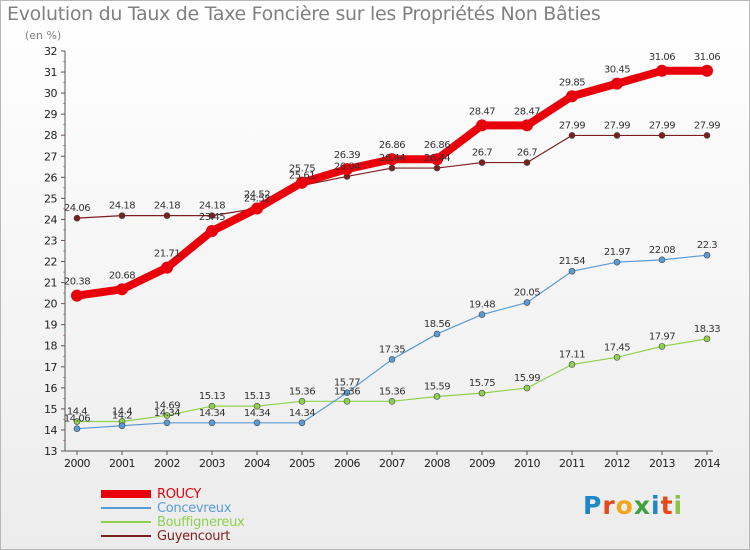 Image resolution: width=750 pixels, height=550 pixels. Describe the element at coordinates (302, 169) in the screenshot. I see `data-label: 25.75` at that location.